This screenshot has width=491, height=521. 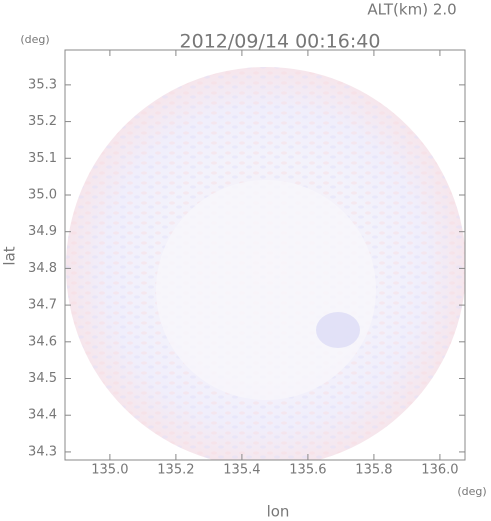 What do you see at coordinates (280, 42) in the screenshot?
I see `chart-title: 2012/09/14 00:16:40` at bounding box center [280, 42].